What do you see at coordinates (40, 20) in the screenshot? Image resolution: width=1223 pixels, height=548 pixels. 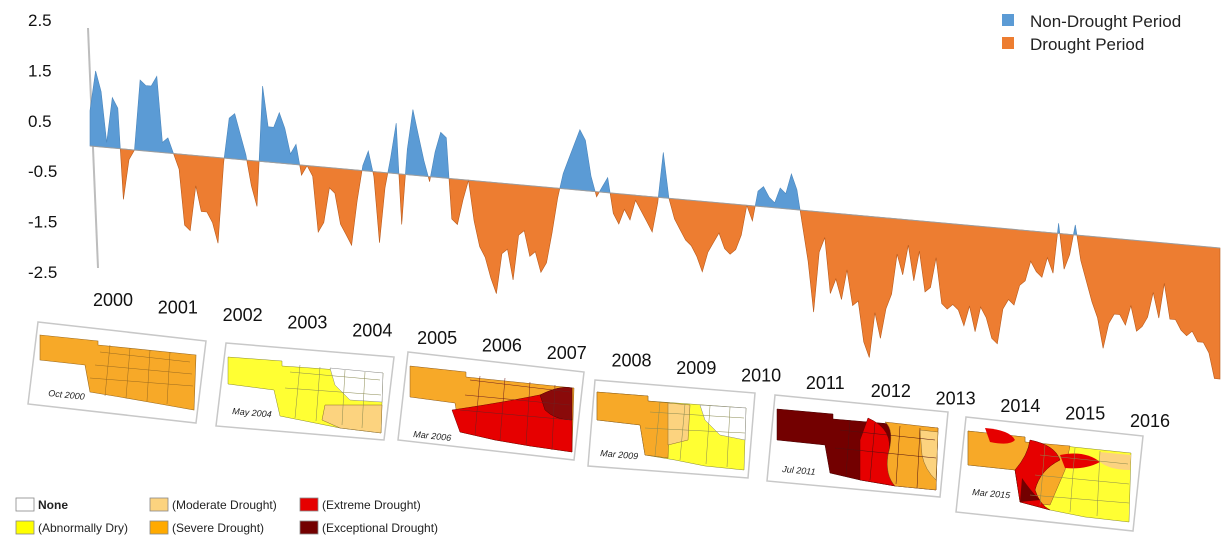 I see `y-tick-label: 2.5` at bounding box center [40, 20].